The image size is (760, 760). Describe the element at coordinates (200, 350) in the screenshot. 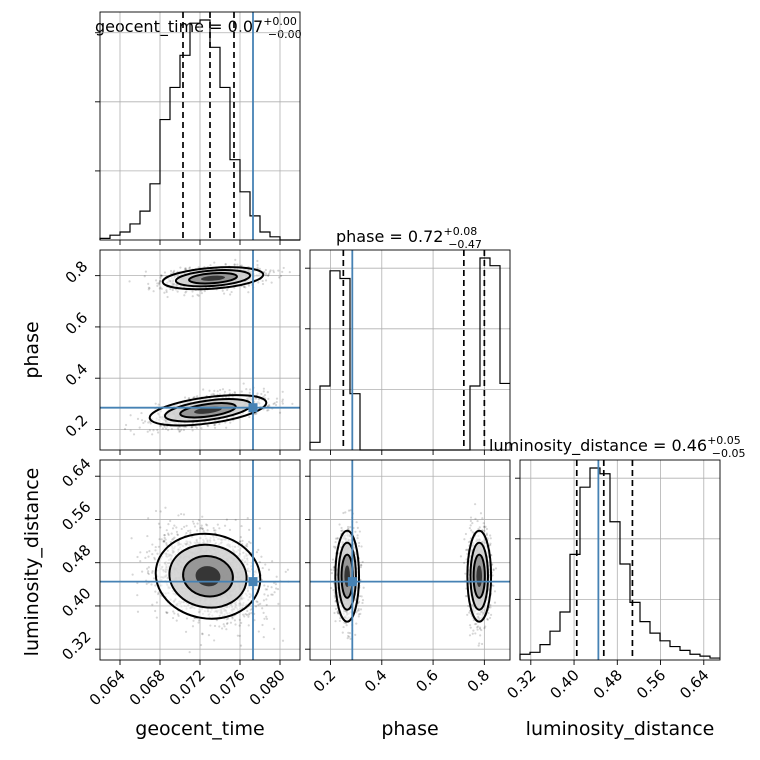

I see `p10-frame` at that location.